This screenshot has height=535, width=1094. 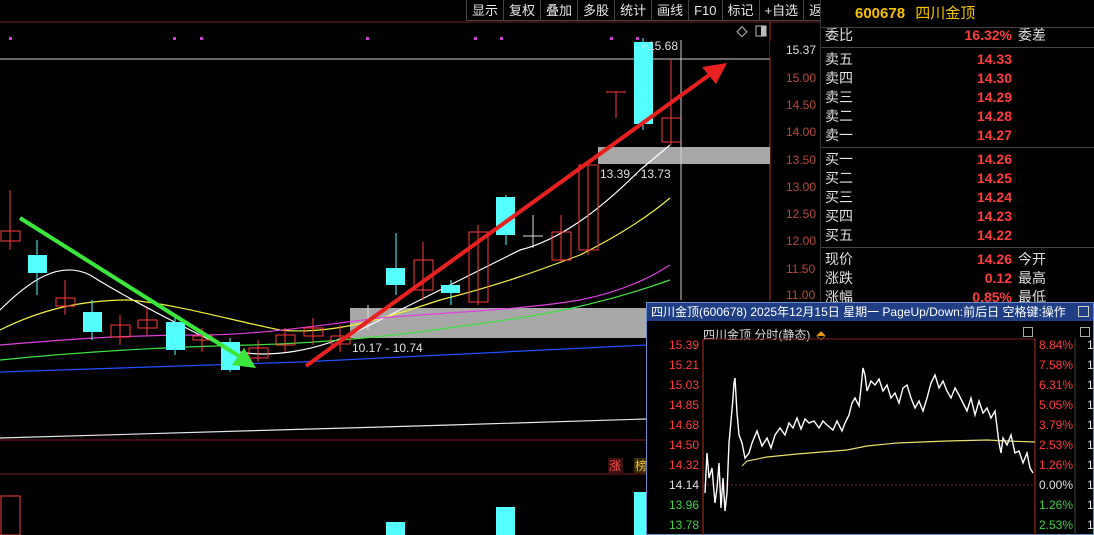 I want to click on y-label: 13.50, so click(x=801, y=160).